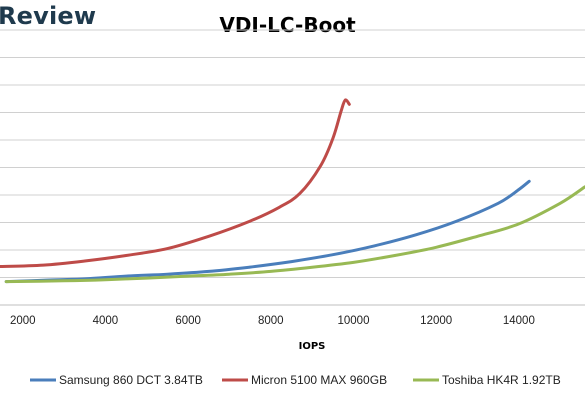 This screenshot has width=585, height=401. What do you see at coordinates (353, 321) in the screenshot?
I see `x-tick-label: 10000` at bounding box center [353, 321].